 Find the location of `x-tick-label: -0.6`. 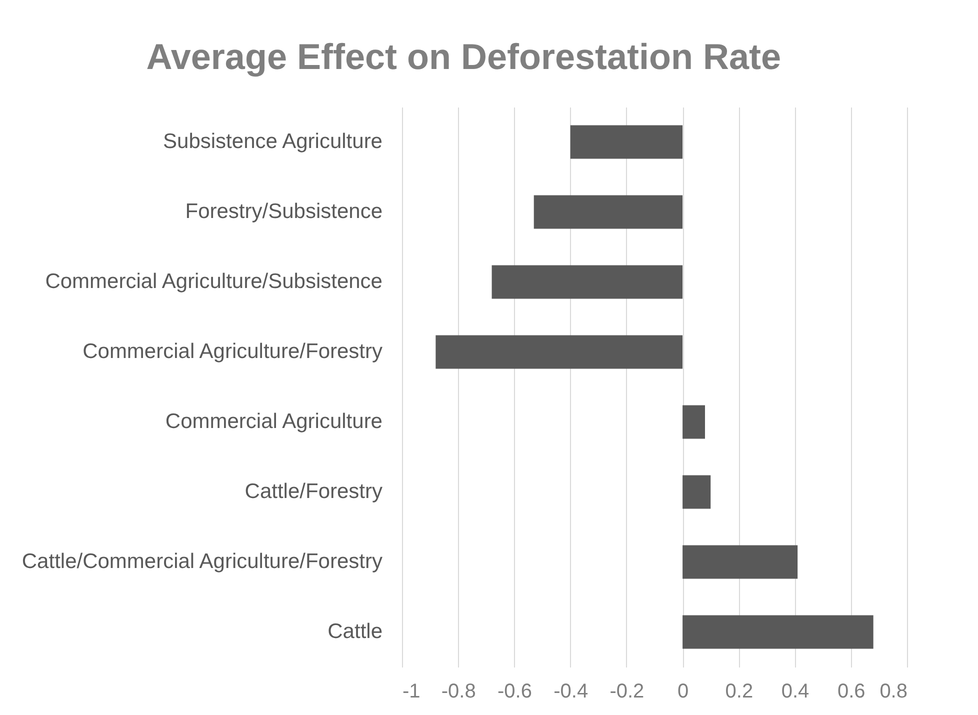

x-tick-label: -0.6 is located at coordinates (514, 691).